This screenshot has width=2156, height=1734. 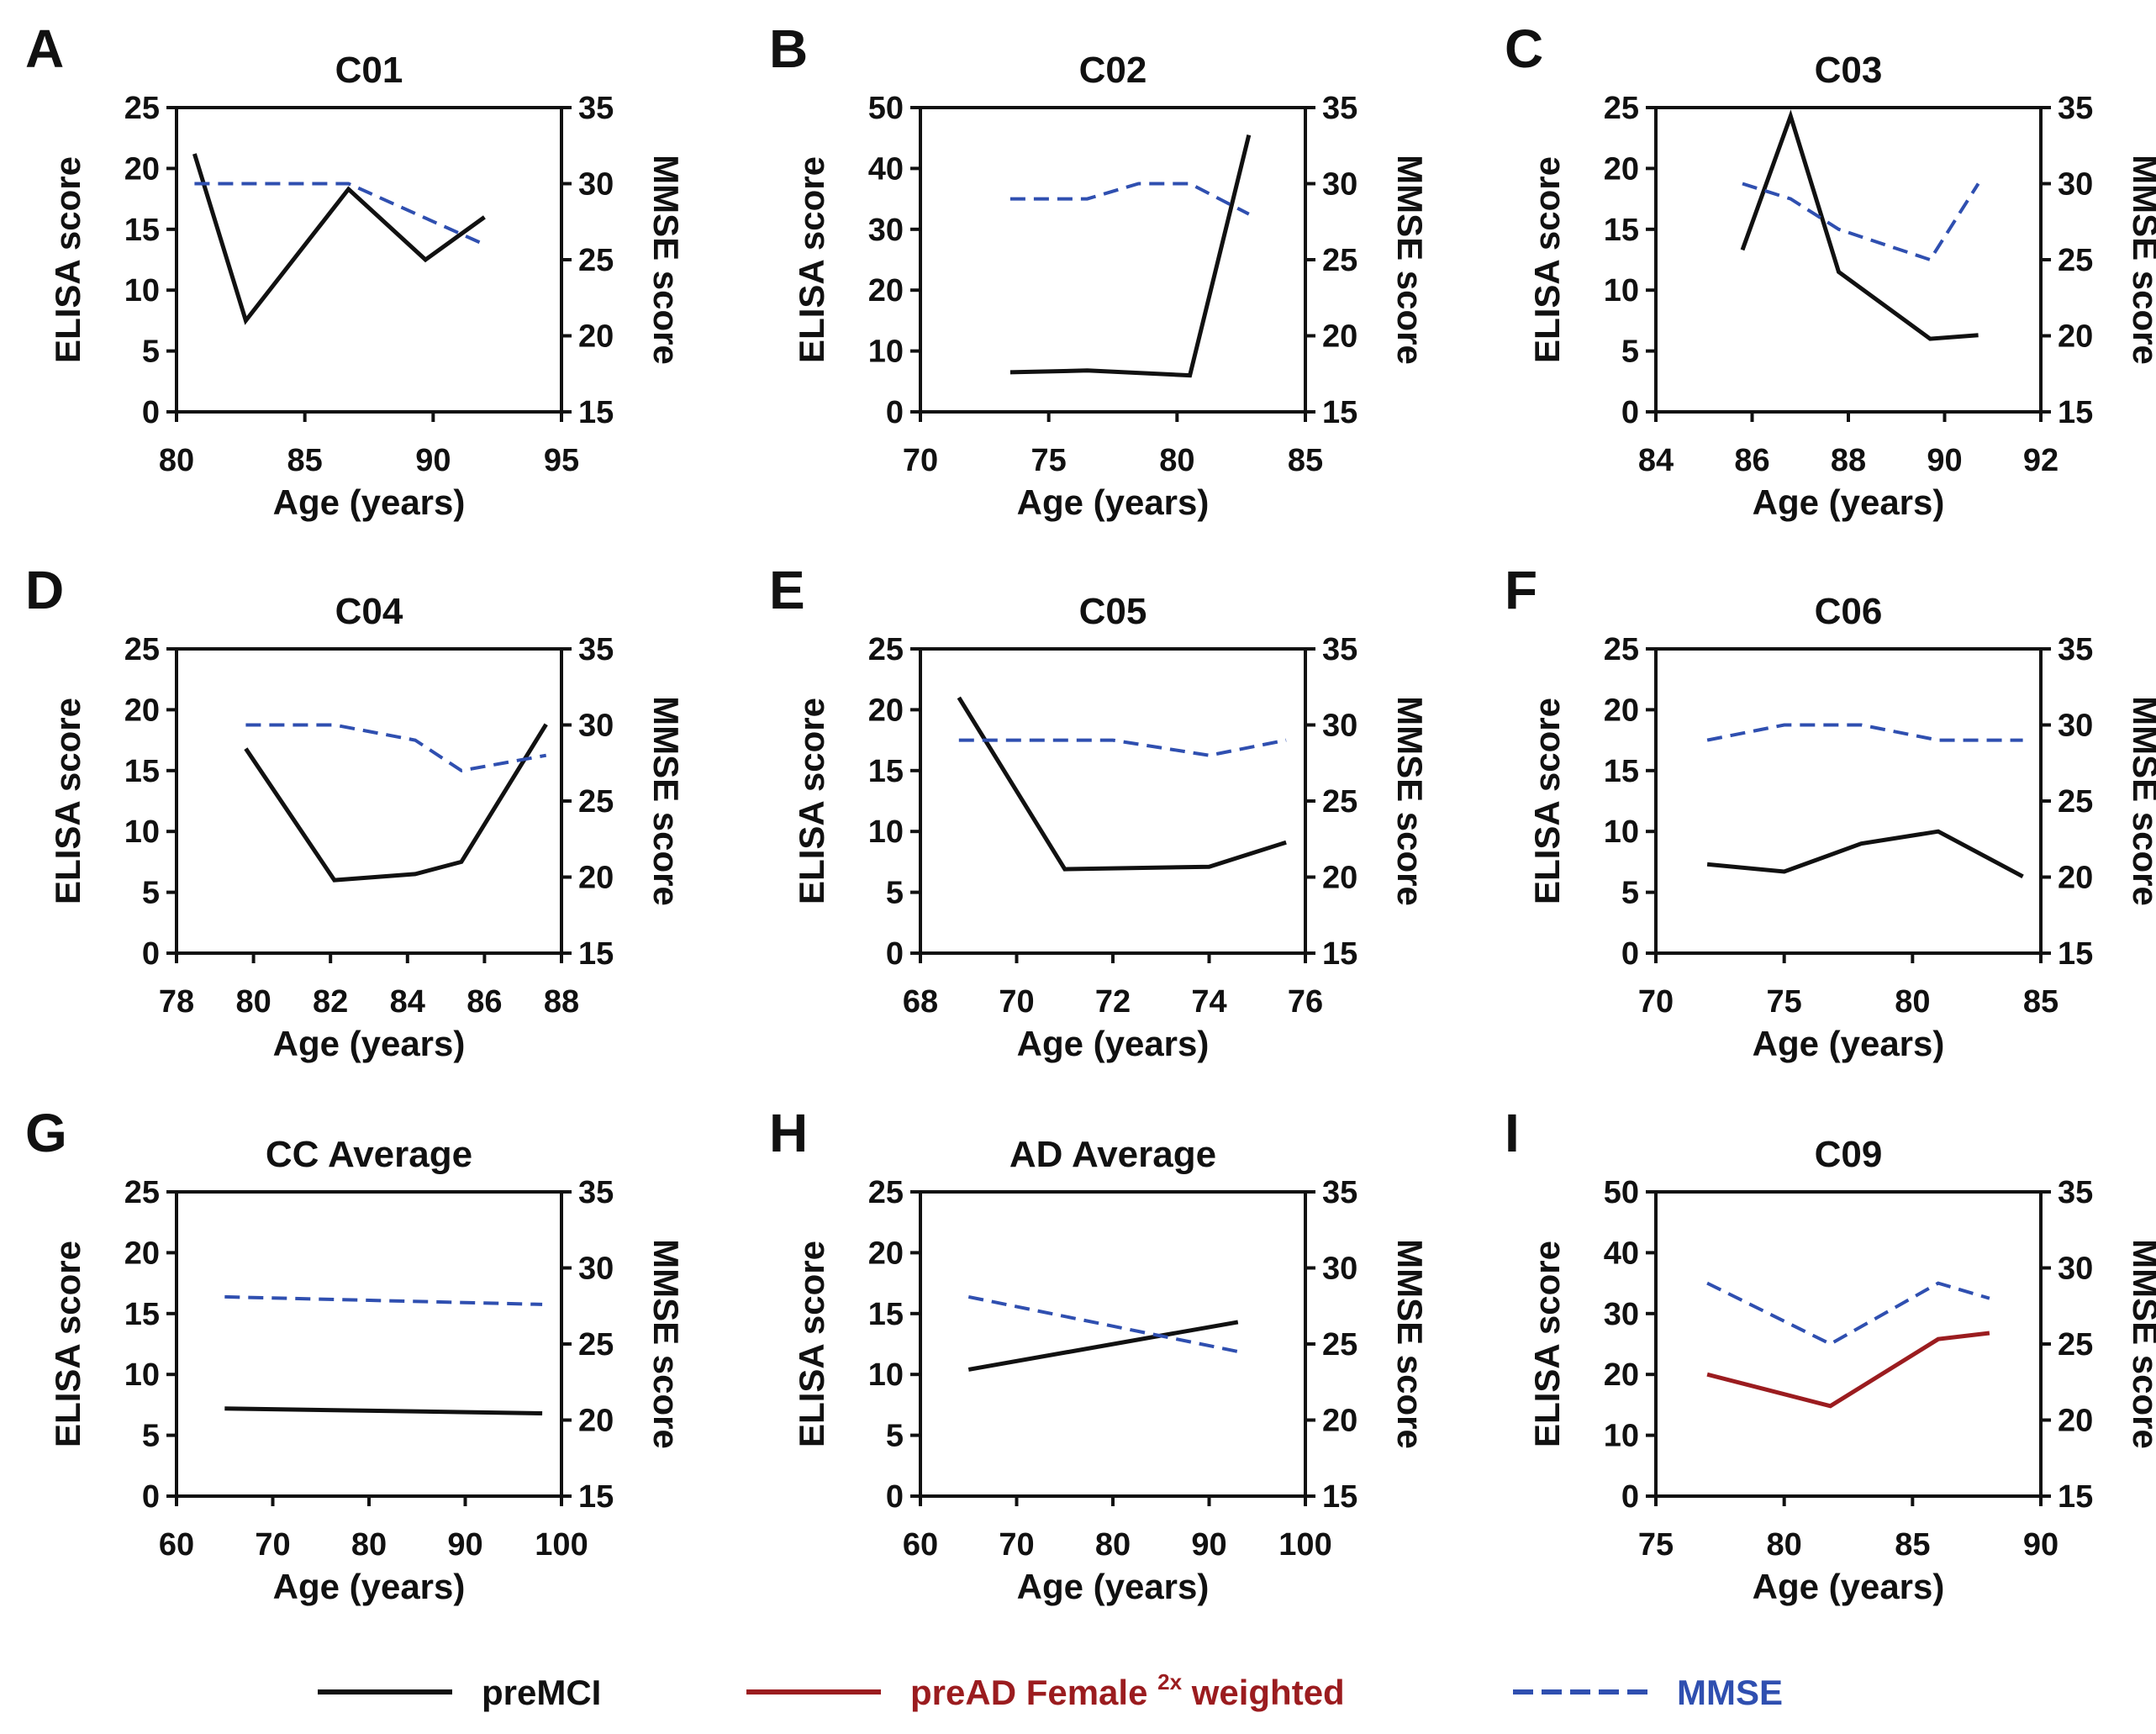 I want to click on x-tick-label: 70, so click(x=920, y=460).